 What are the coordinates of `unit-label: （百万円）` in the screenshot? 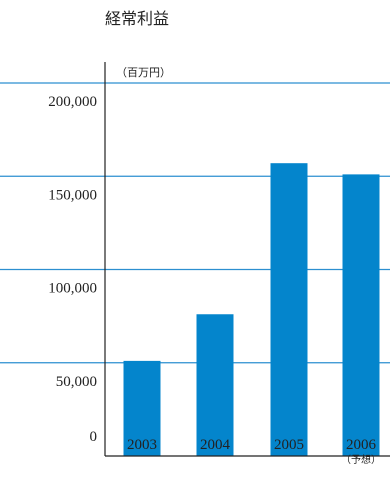 It's located at (143, 72).